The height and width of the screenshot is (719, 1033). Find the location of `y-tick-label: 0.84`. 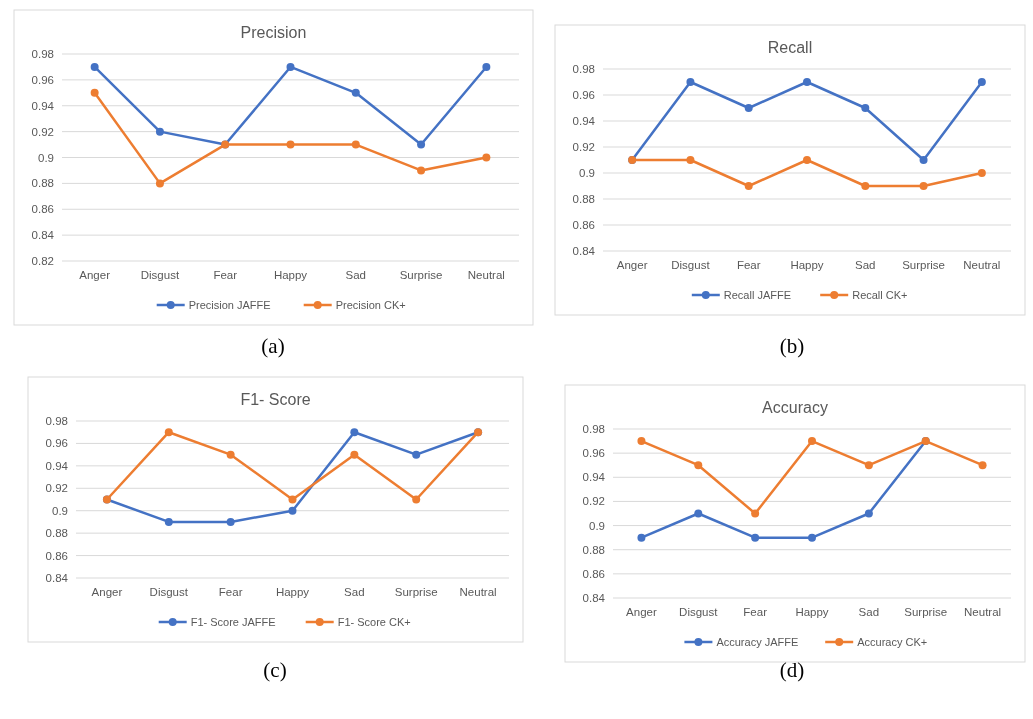

y-tick-label: 0.84 is located at coordinates (584, 251).